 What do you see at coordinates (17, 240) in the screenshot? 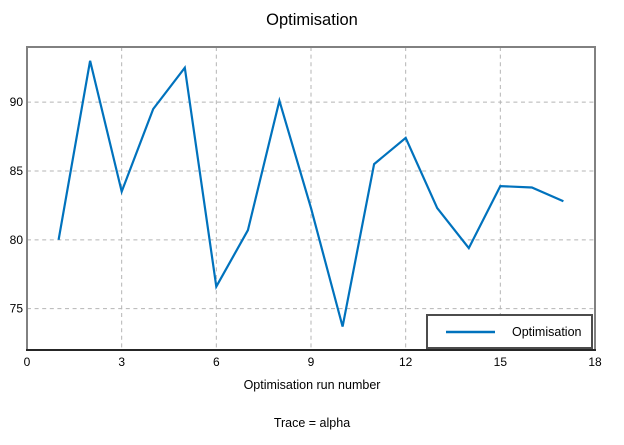
I see `y-tick-label: 80` at bounding box center [17, 240].